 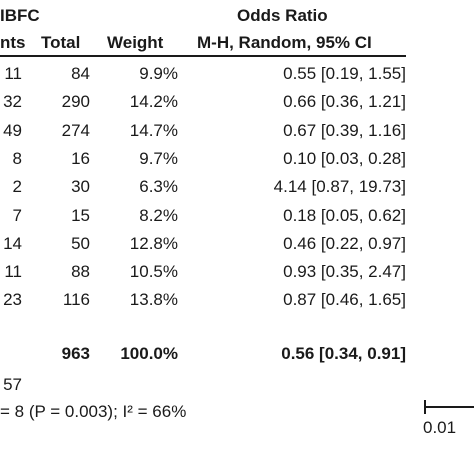 I want to click on events-cell: 2, so click(x=17, y=186).